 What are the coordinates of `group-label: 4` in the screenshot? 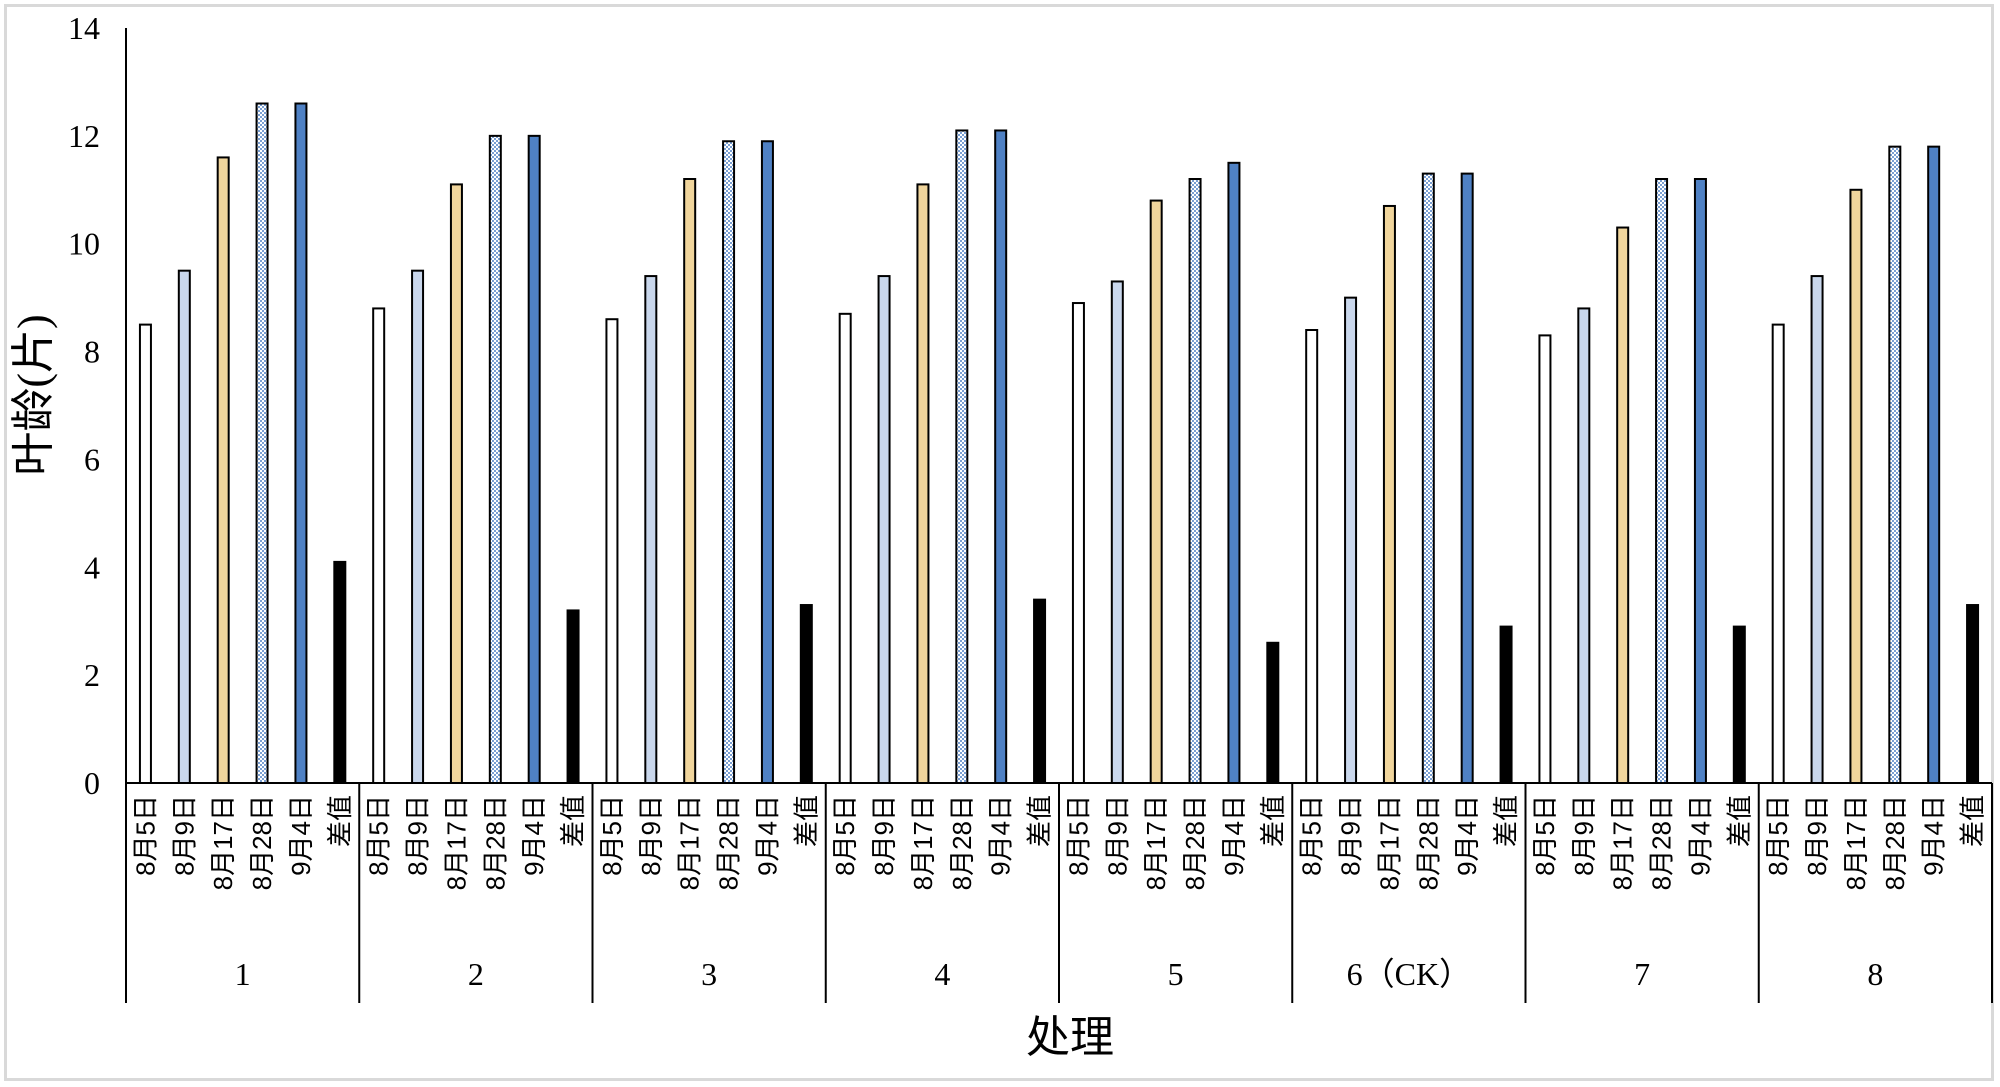 It's located at (942, 974).